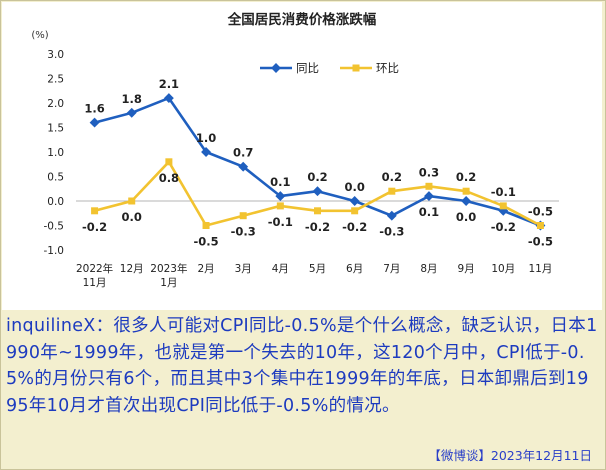 This screenshot has width=606, height=470. I want to click on mom-data-label: -0.3, so click(243, 232).